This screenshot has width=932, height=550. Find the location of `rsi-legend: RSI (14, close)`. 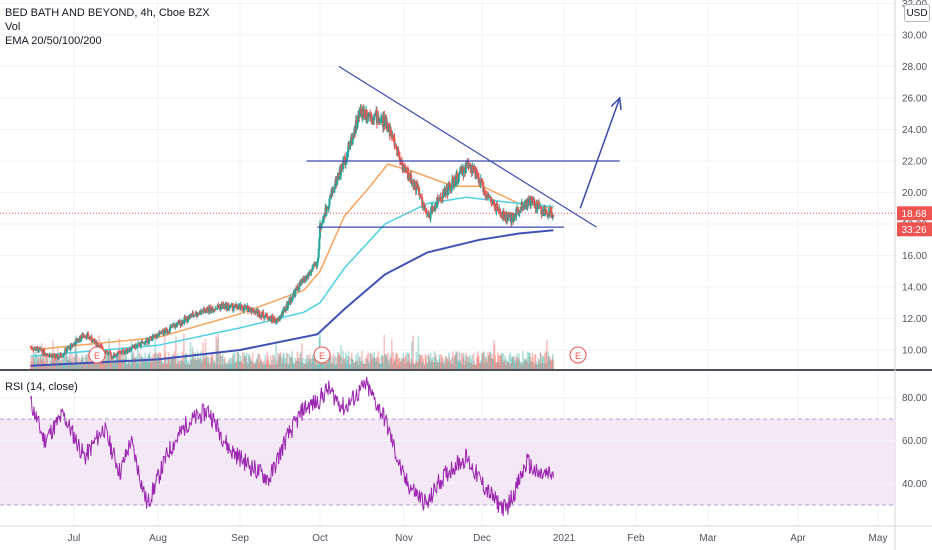

rsi-legend: RSI (14, close) is located at coordinates (41, 387).